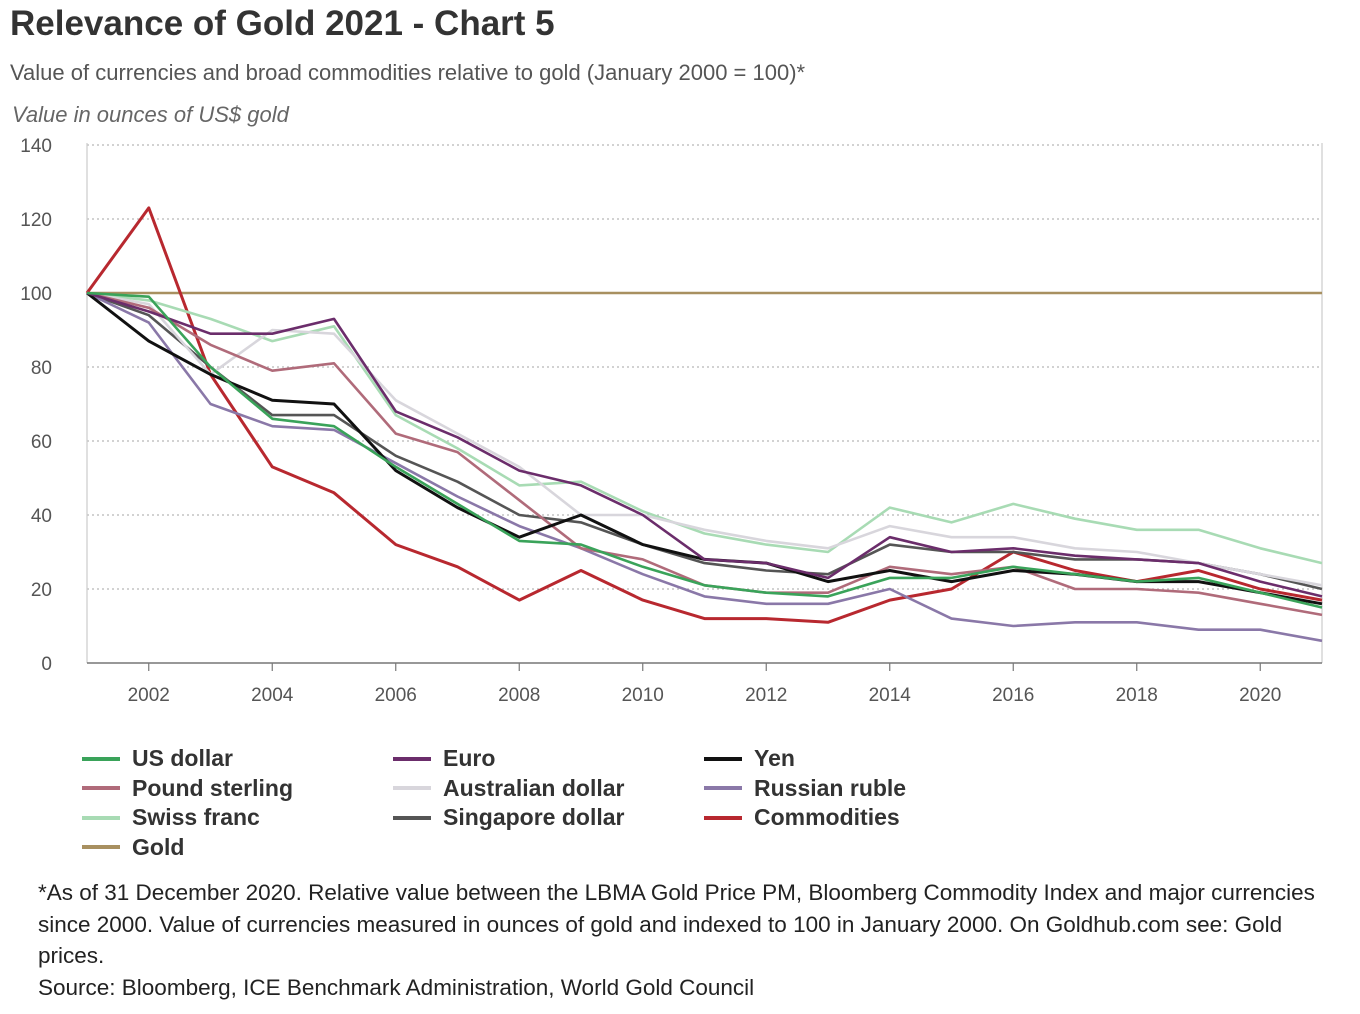 The height and width of the screenshot is (1014, 1360). What do you see at coordinates (890, 695) in the screenshot?
I see `x-tick-label: 2014` at bounding box center [890, 695].